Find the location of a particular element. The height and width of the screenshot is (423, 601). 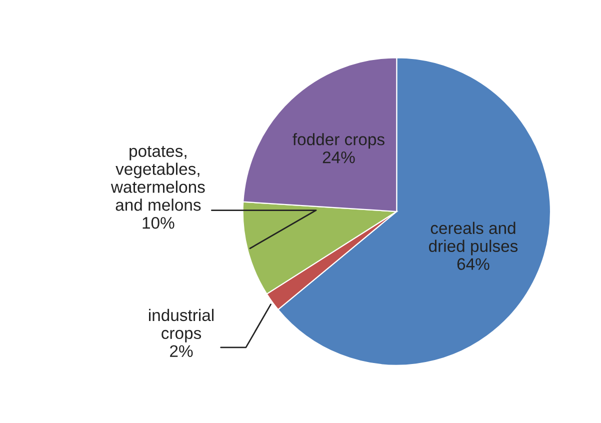

data-label: 2% is located at coordinates (181, 351).